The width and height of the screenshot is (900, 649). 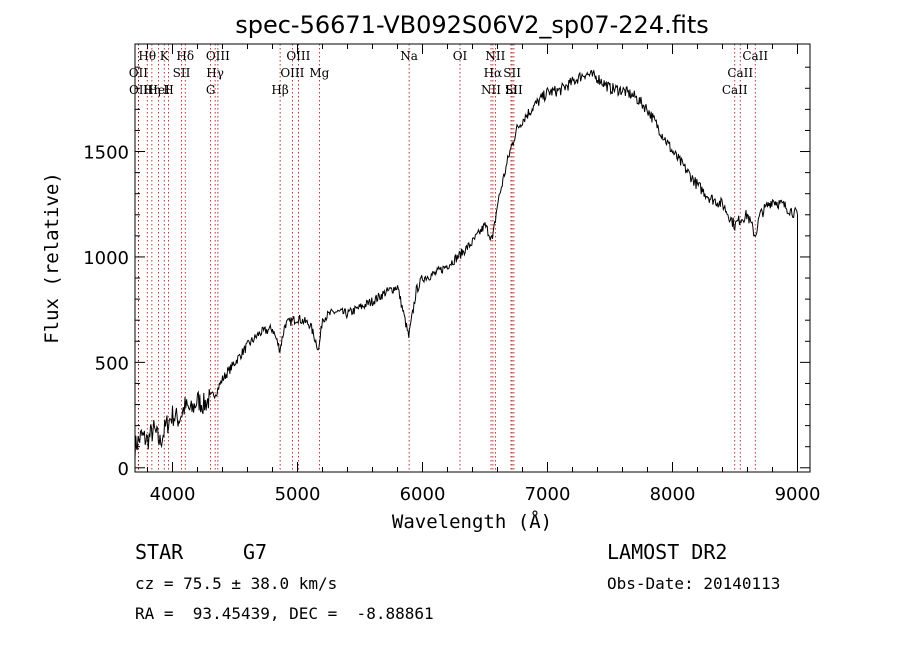 What do you see at coordinates (236, 583) in the screenshot?
I see `redshift-velocity: cz = 75.5 ± 38.0 km/s` at bounding box center [236, 583].